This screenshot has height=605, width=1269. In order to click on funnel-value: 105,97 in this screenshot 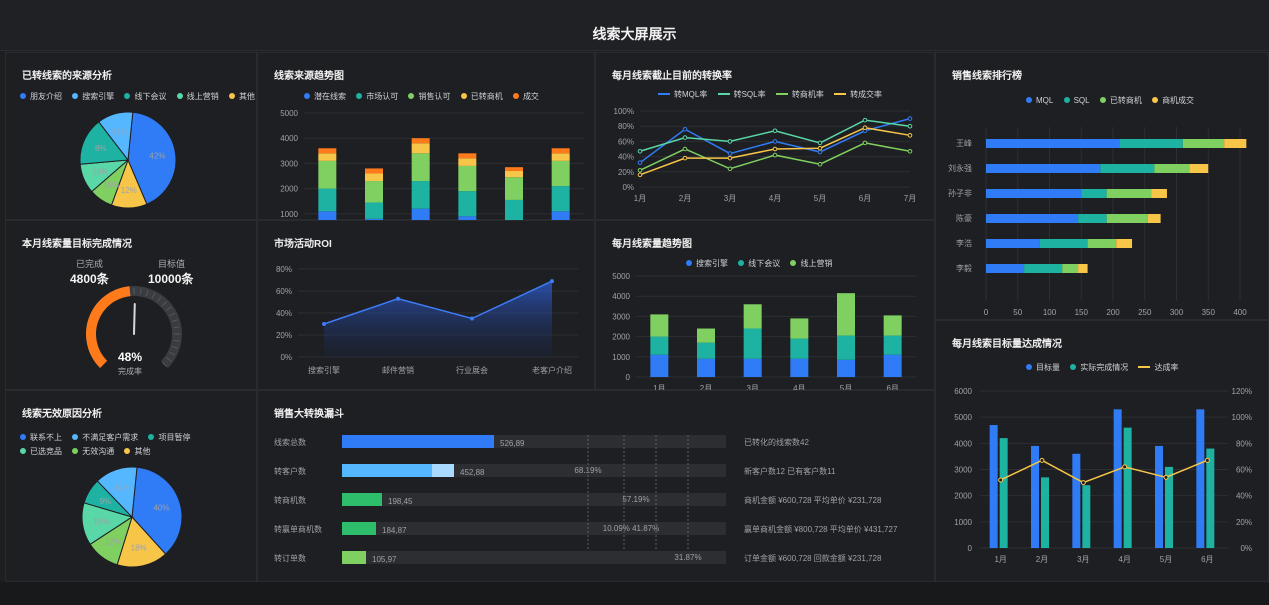, I will do `click(384, 559)`.